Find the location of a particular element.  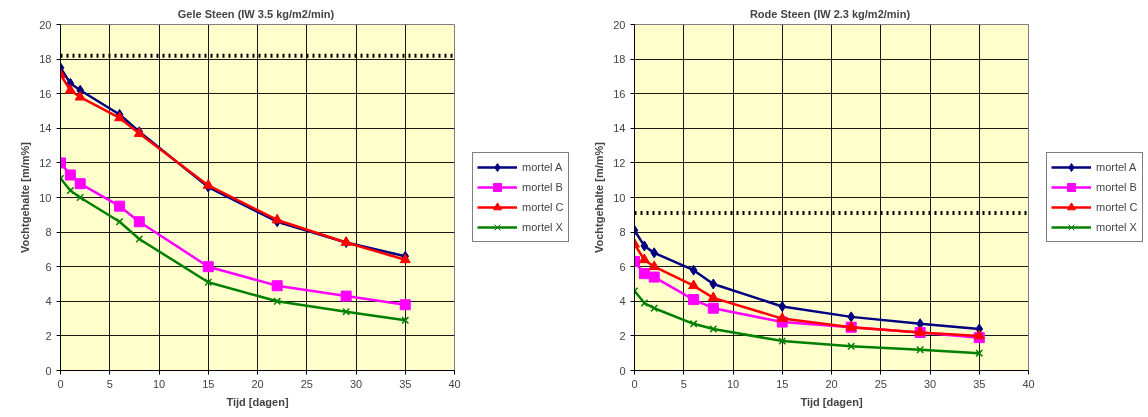

chart-title: Gele Steen (IW 3.5 kg/m2/min) is located at coordinates (256, 13).